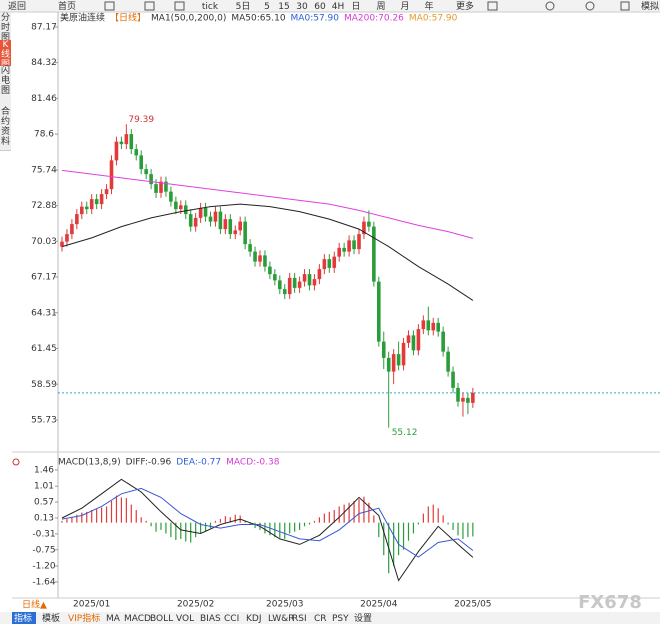 The width and height of the screenshot is (660, 624). I want to click on bottom-tab: VIP指标, so click(84, 618).